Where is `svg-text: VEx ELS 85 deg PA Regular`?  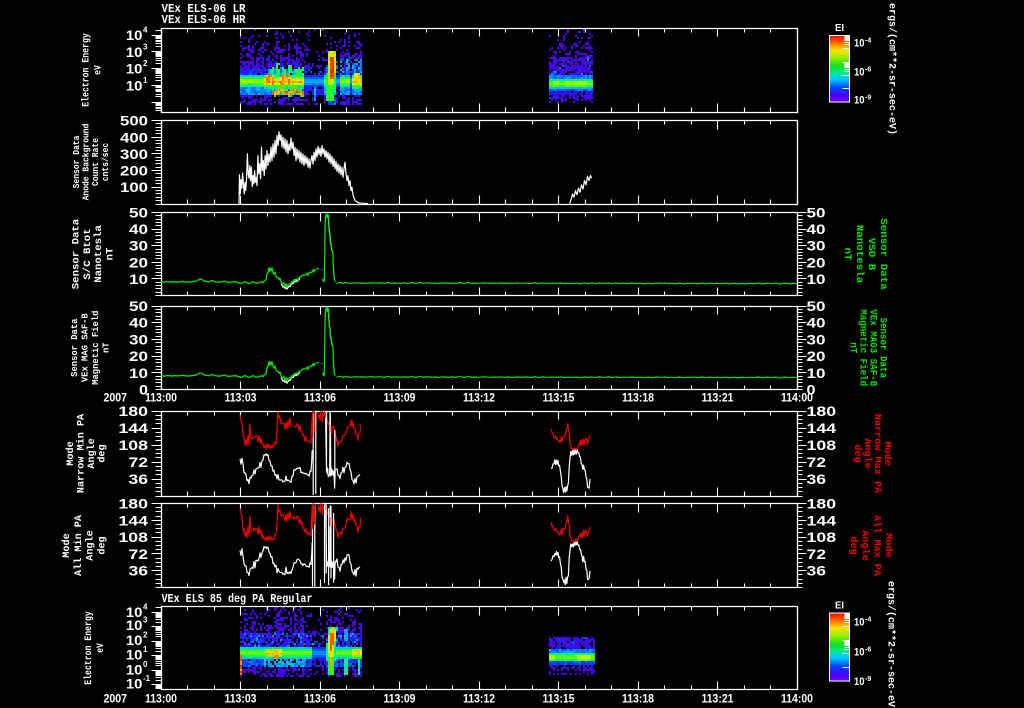 svg-text: VEx ELS 85 deg PA Regular is located at coordinates (237, 599).